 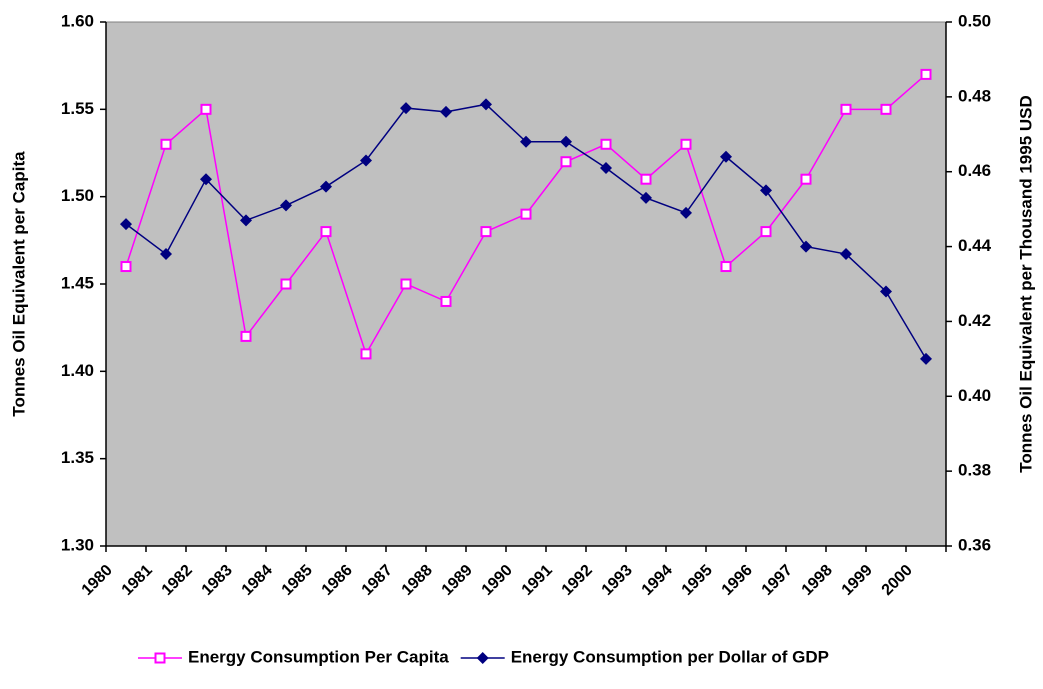 What do you see at coordinates (77, 195) in the screenshot?
I see `y-tick-label: 1.50` at bounding box center [77, 195].